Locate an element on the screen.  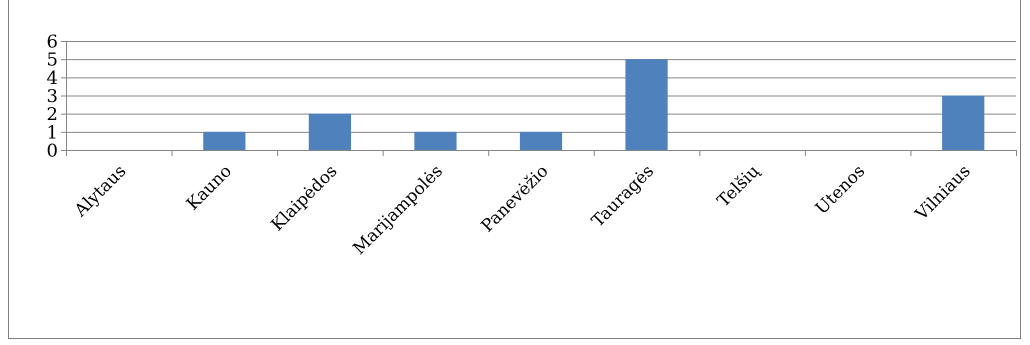
x-category-label: Kauno is located at coordinates (209, 187).